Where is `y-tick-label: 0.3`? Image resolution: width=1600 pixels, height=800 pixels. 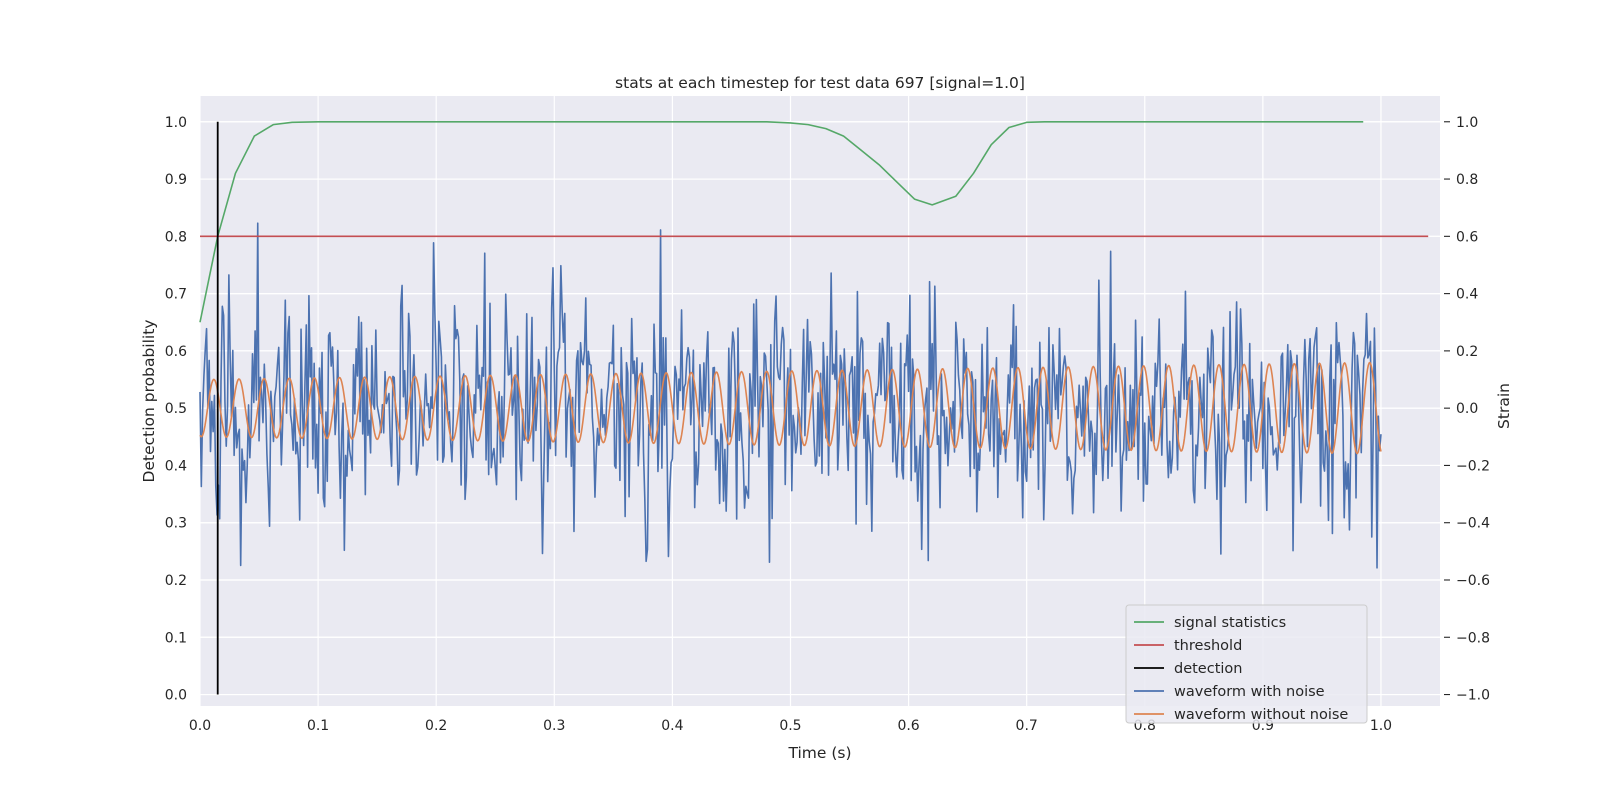
y-tick-label: 0.3 is located at coordinates (176, 524).